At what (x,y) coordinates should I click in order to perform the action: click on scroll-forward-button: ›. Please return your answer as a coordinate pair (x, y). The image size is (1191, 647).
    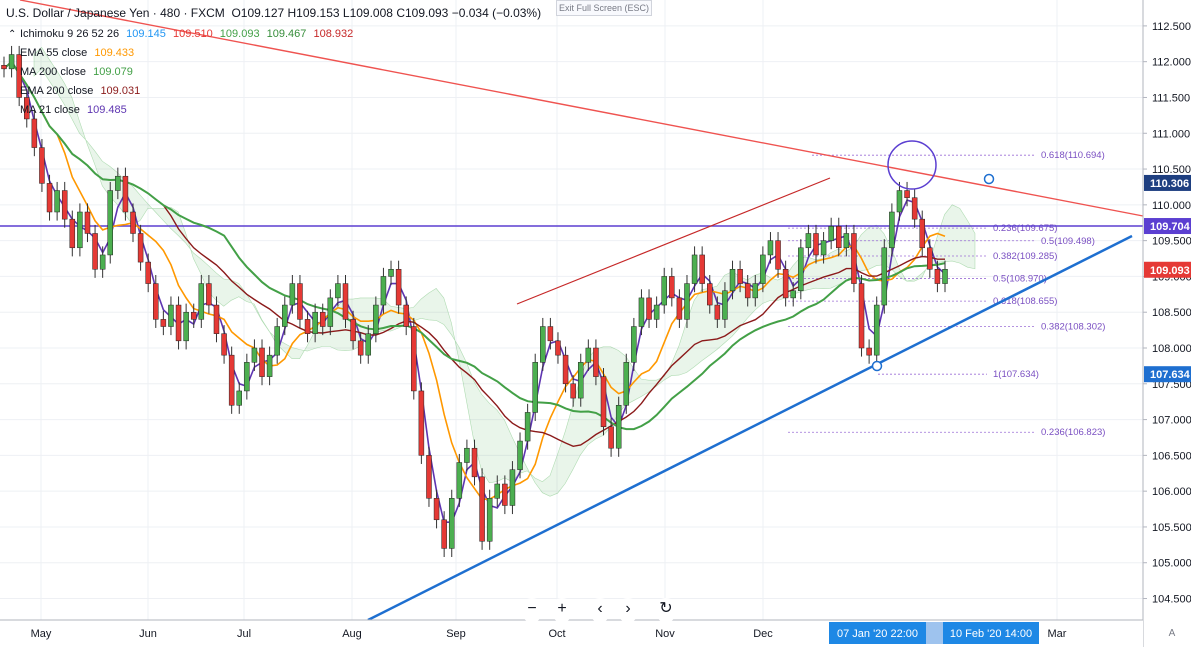
    Looking at the image, I should click on (628, 610).